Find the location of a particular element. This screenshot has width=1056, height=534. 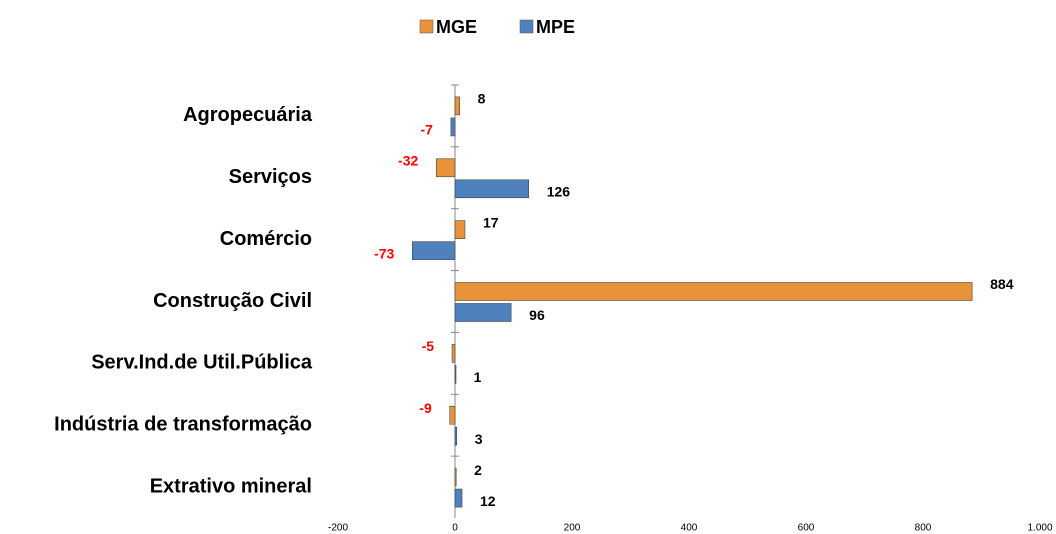

y-tick-label: Serv.Ind.de Util.Pública is located at coordinates (202, 363).